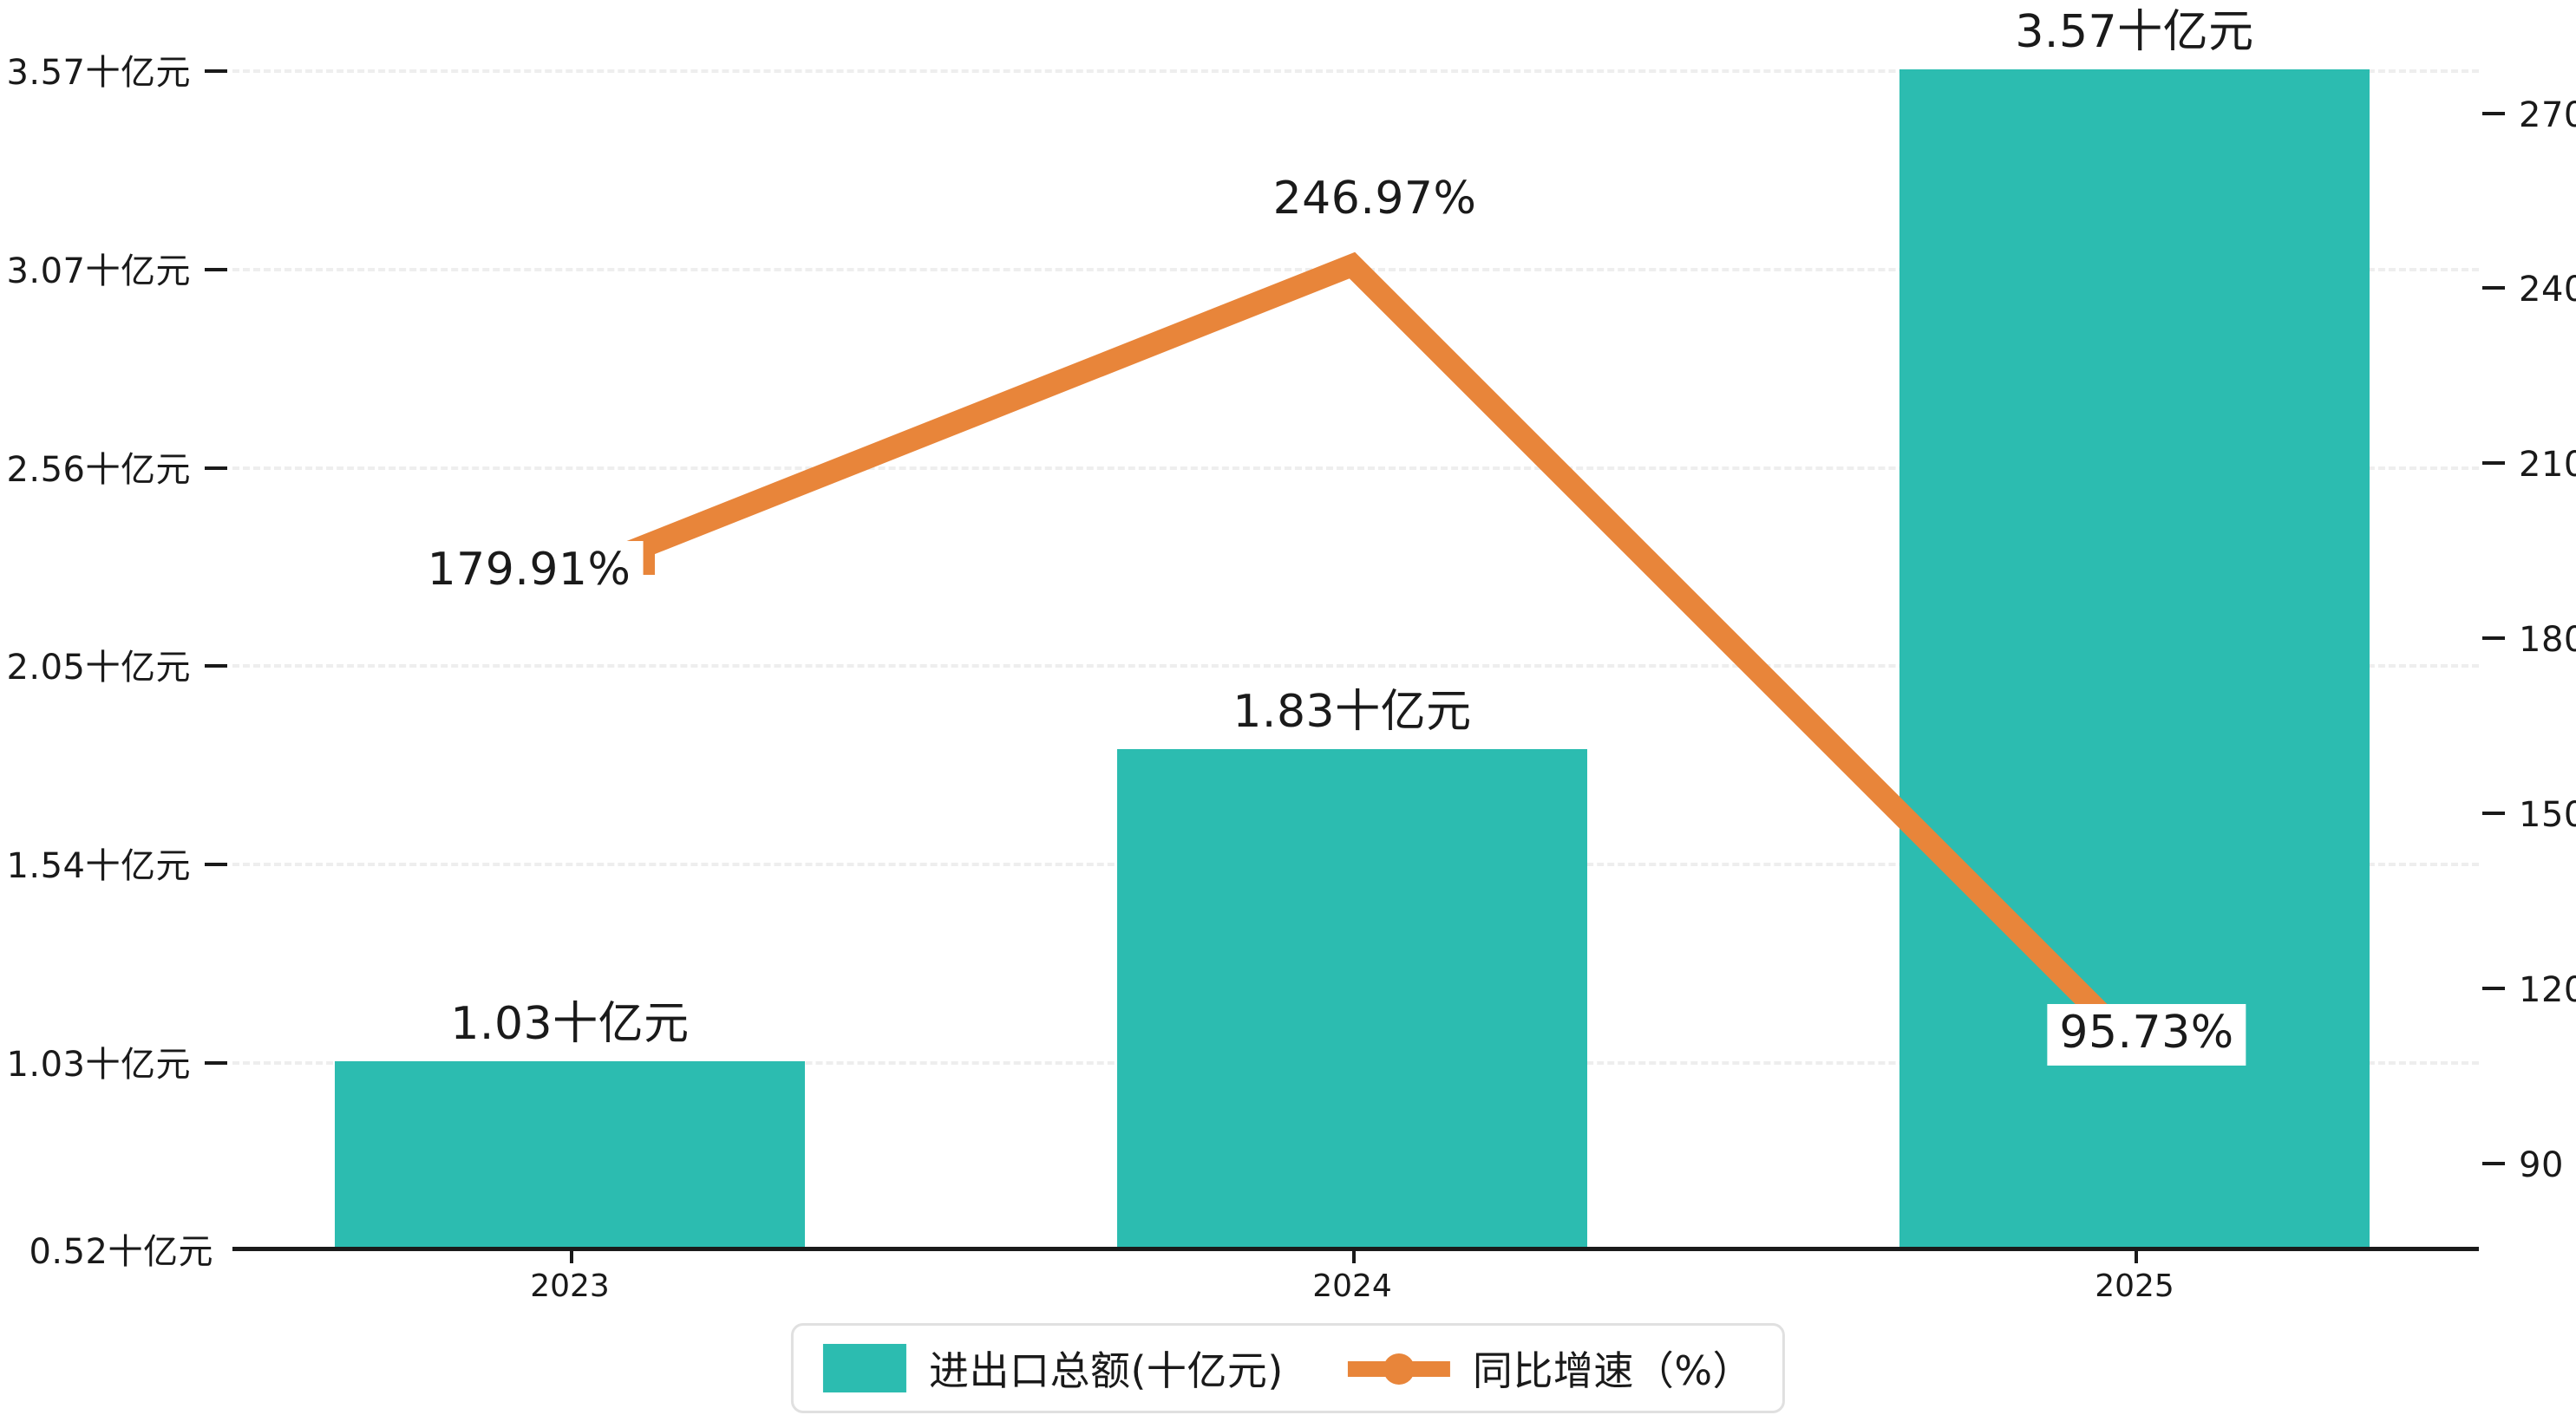 The image size is (2576, 1415). What do you see at coordinates (571, 1257) in the screenshot?
I see `x-tick-mark-2023` at bounding box center [571, 1257].